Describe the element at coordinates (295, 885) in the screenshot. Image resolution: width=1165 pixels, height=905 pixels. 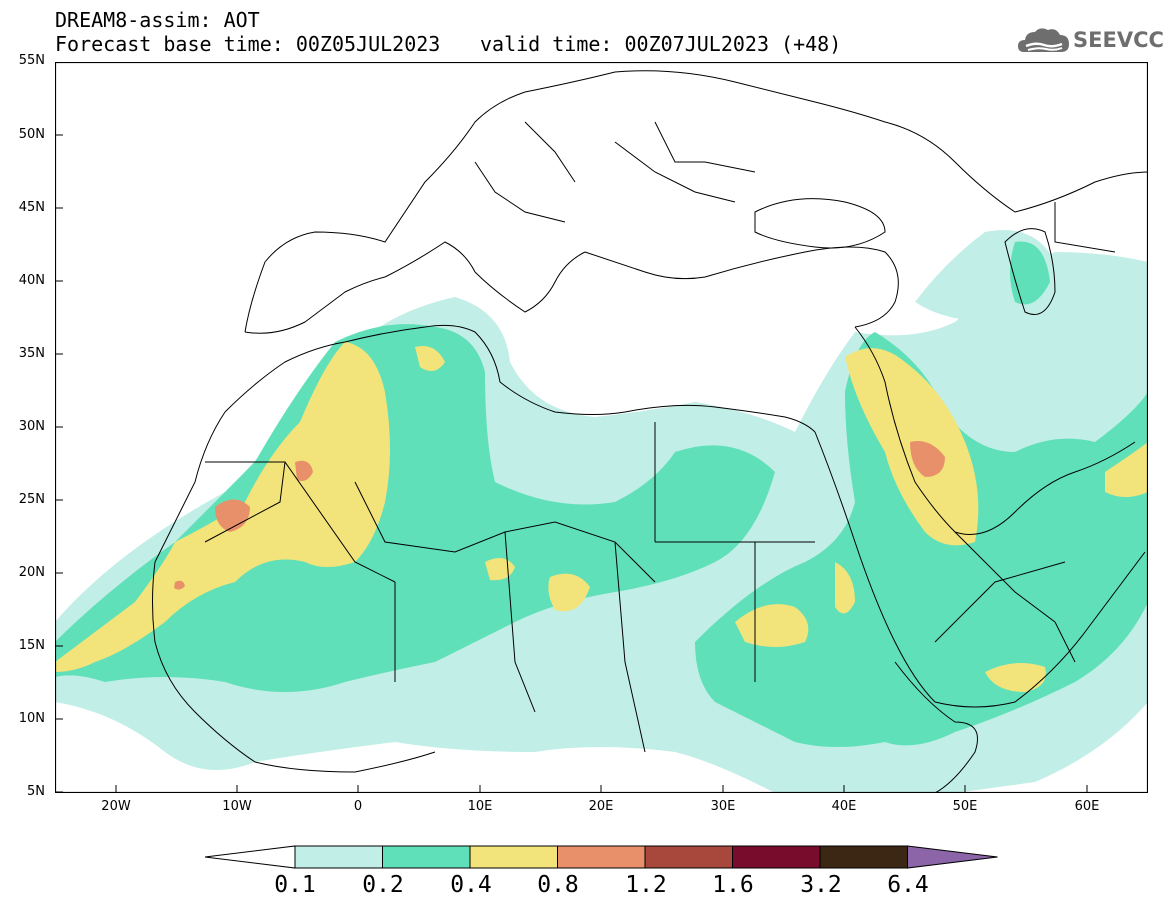
I see `legend-label: 0.1` at that location.